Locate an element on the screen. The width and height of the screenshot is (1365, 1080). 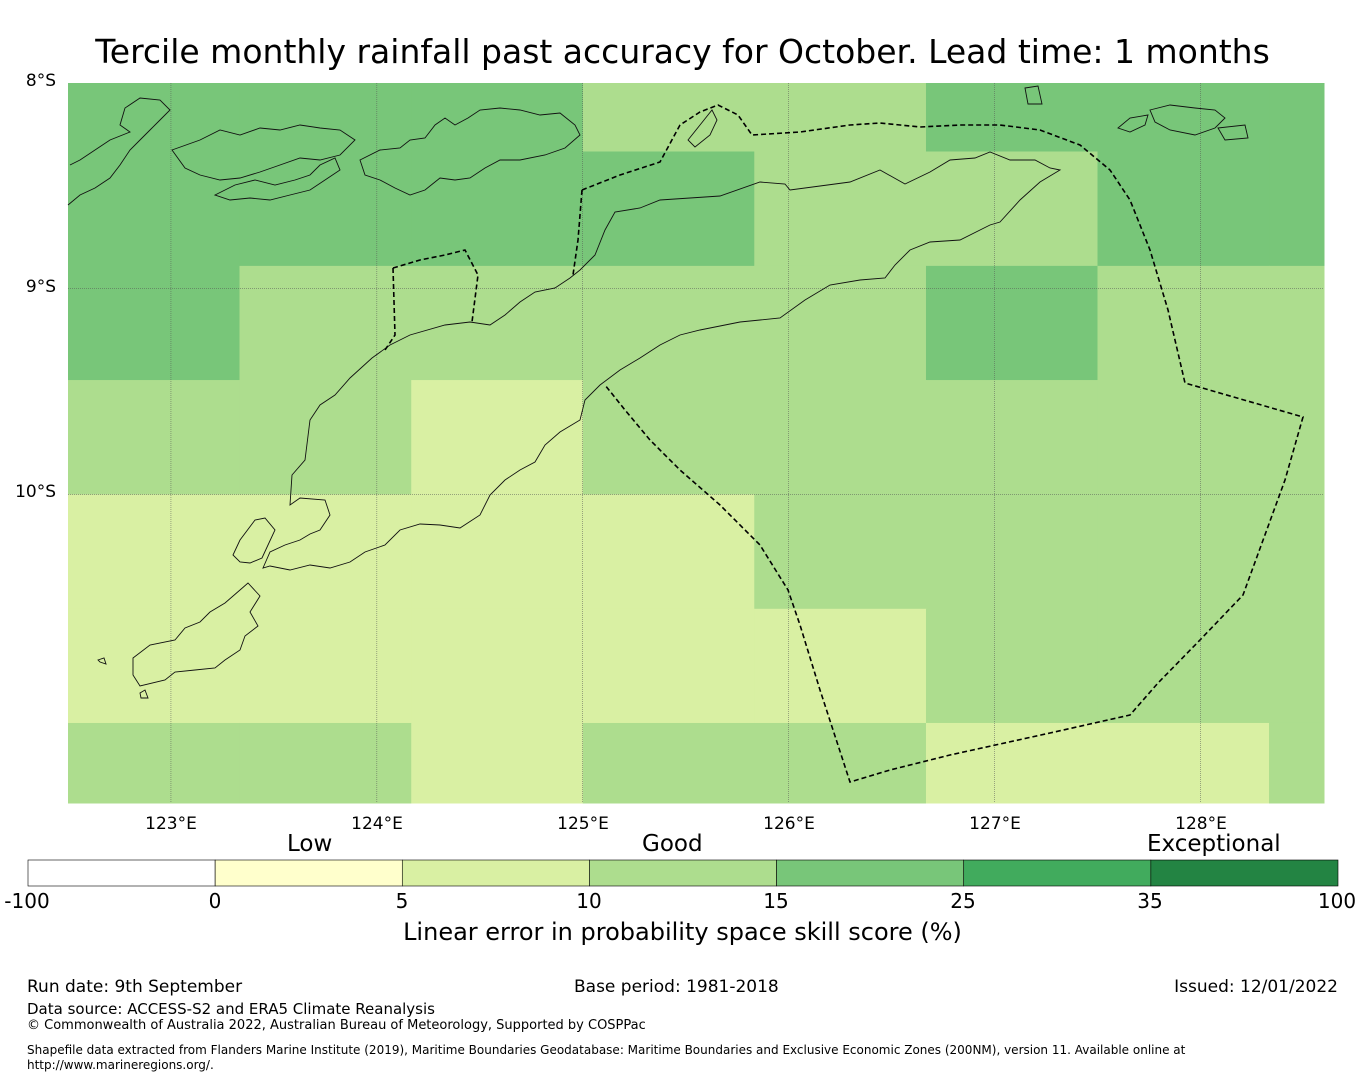
lembata-coastline is located at coordinates (277, 179).